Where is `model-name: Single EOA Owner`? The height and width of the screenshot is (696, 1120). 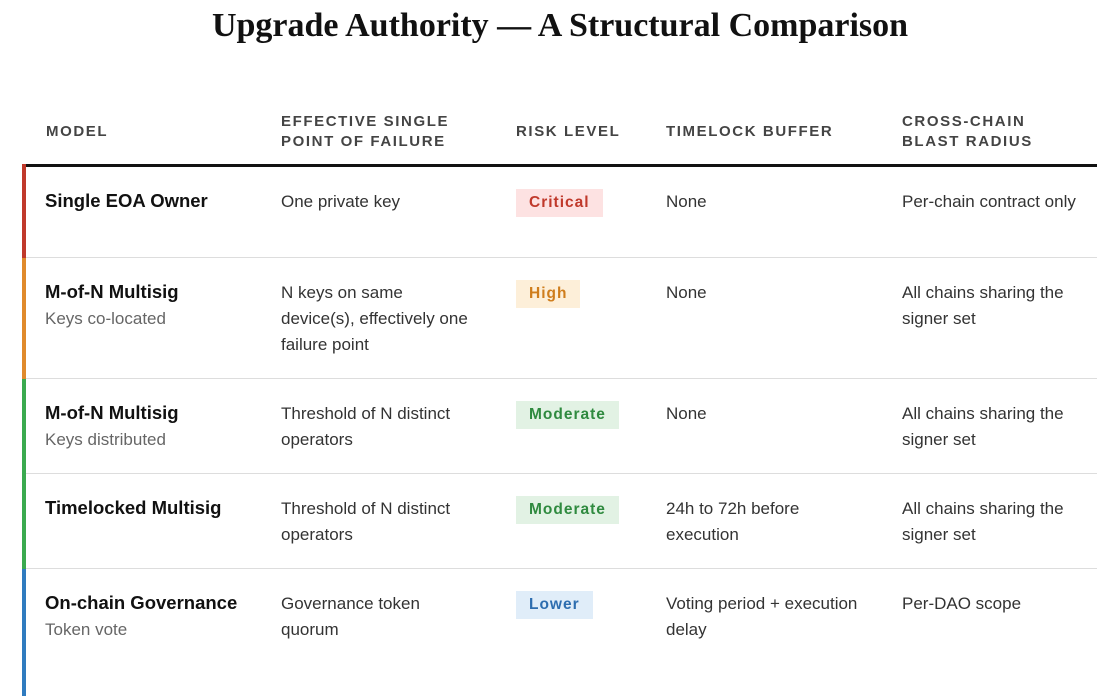 model-name: Single EOA Owner is located at coordinates (126, 200).